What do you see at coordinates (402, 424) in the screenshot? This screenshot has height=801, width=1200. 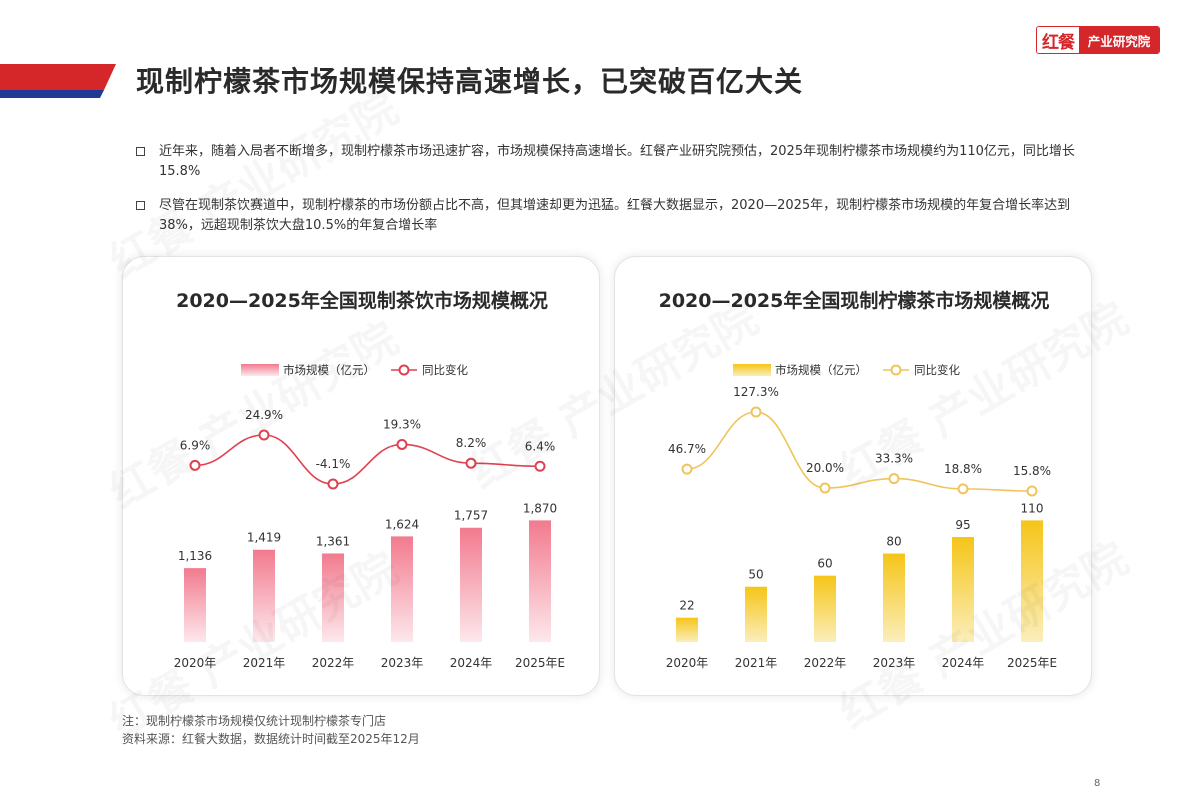 I see `yoy-value-label: 19.3%` at bounding box center [402, 424].